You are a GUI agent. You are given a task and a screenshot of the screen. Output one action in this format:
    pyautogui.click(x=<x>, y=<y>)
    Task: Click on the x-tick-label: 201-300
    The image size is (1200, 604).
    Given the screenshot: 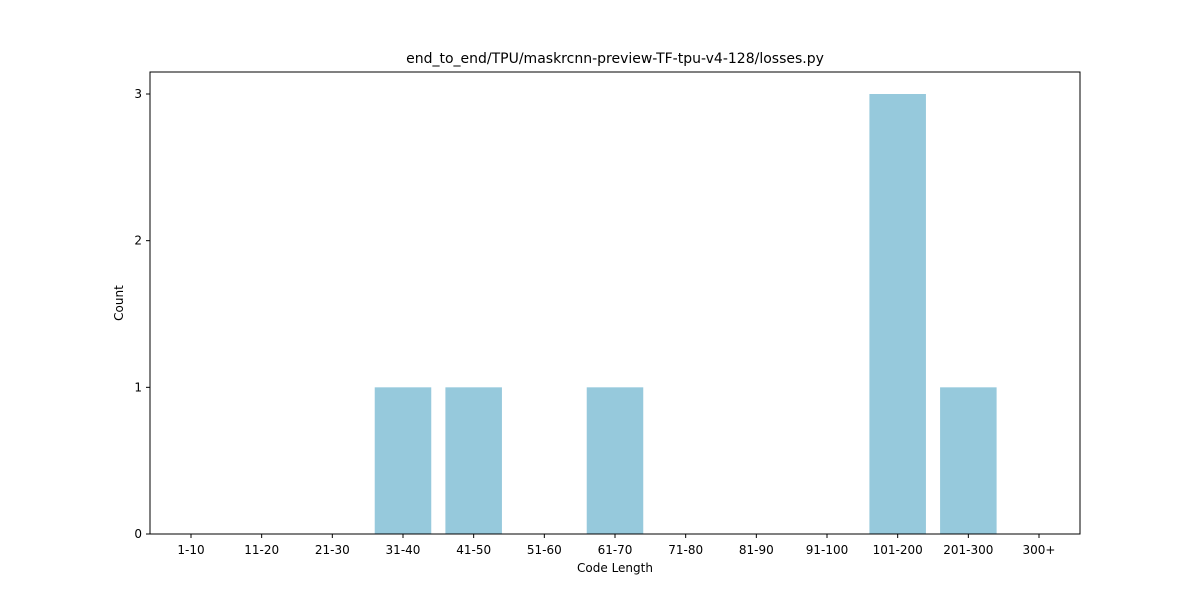 What is the action you would take?
    pyautogui.click(x=968, y=550)
    